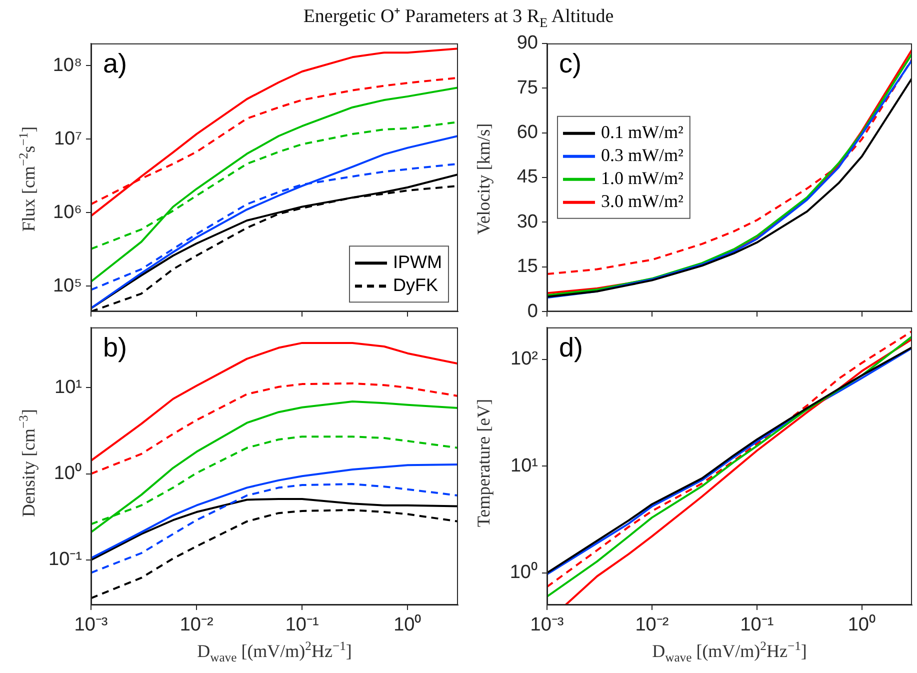  What do you see at coordinates (527, 87) in the screenshot?
I see `y-tick-label: 75` at bounding box center [527, 87].